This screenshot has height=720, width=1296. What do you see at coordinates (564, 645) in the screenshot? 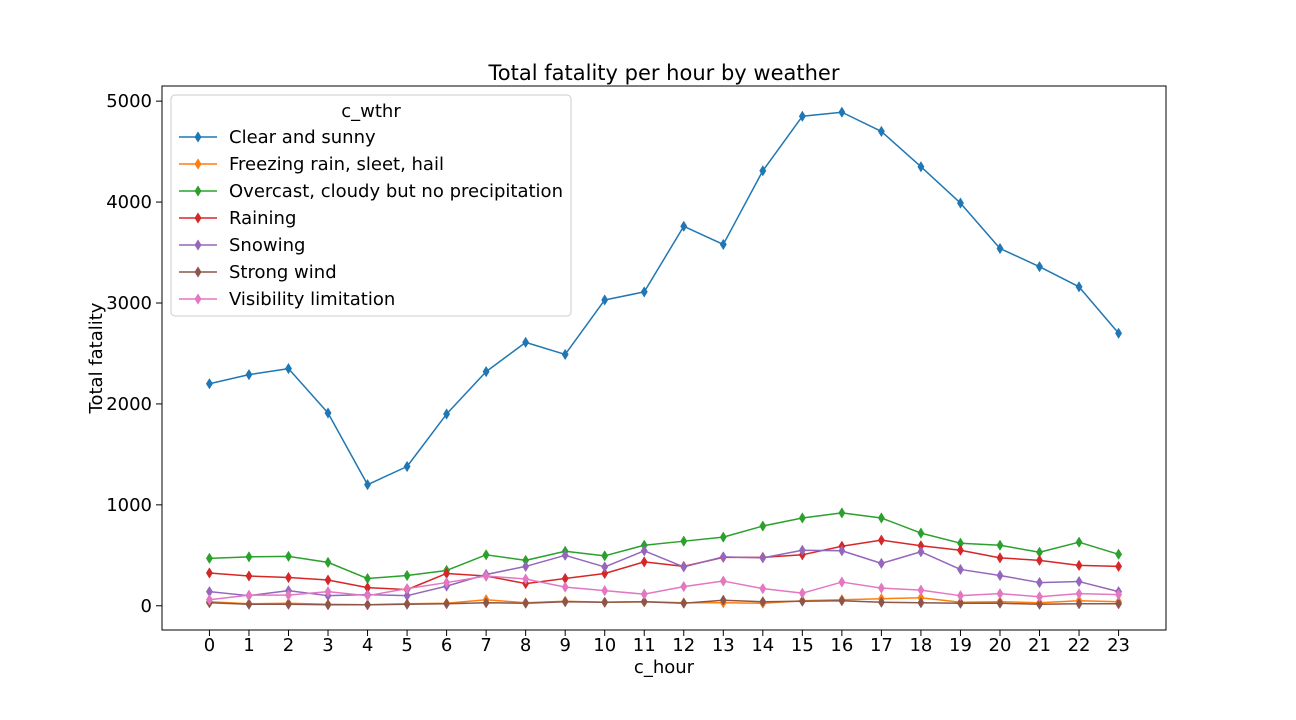
I see `x-tick-label: 9` at bounding box center [564, 645].